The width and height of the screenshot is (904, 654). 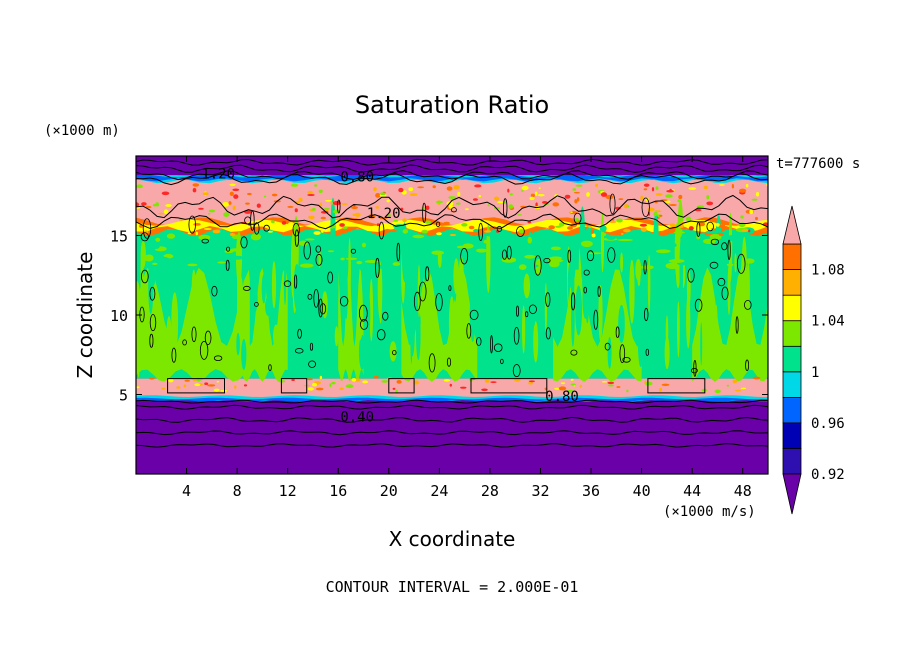 I want to click on x-tick-label: 24, so click(x=439, y=491).